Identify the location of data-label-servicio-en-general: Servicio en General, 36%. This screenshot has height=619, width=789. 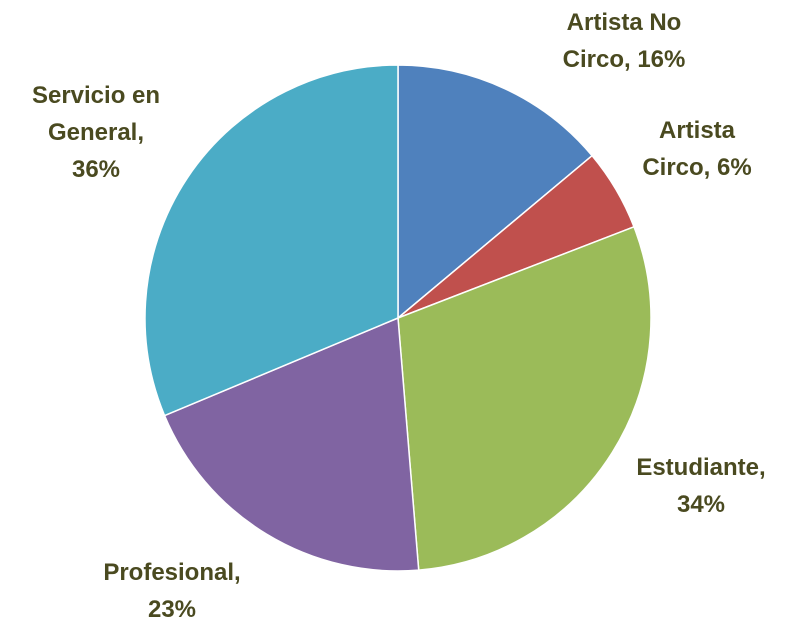
(96, 132).